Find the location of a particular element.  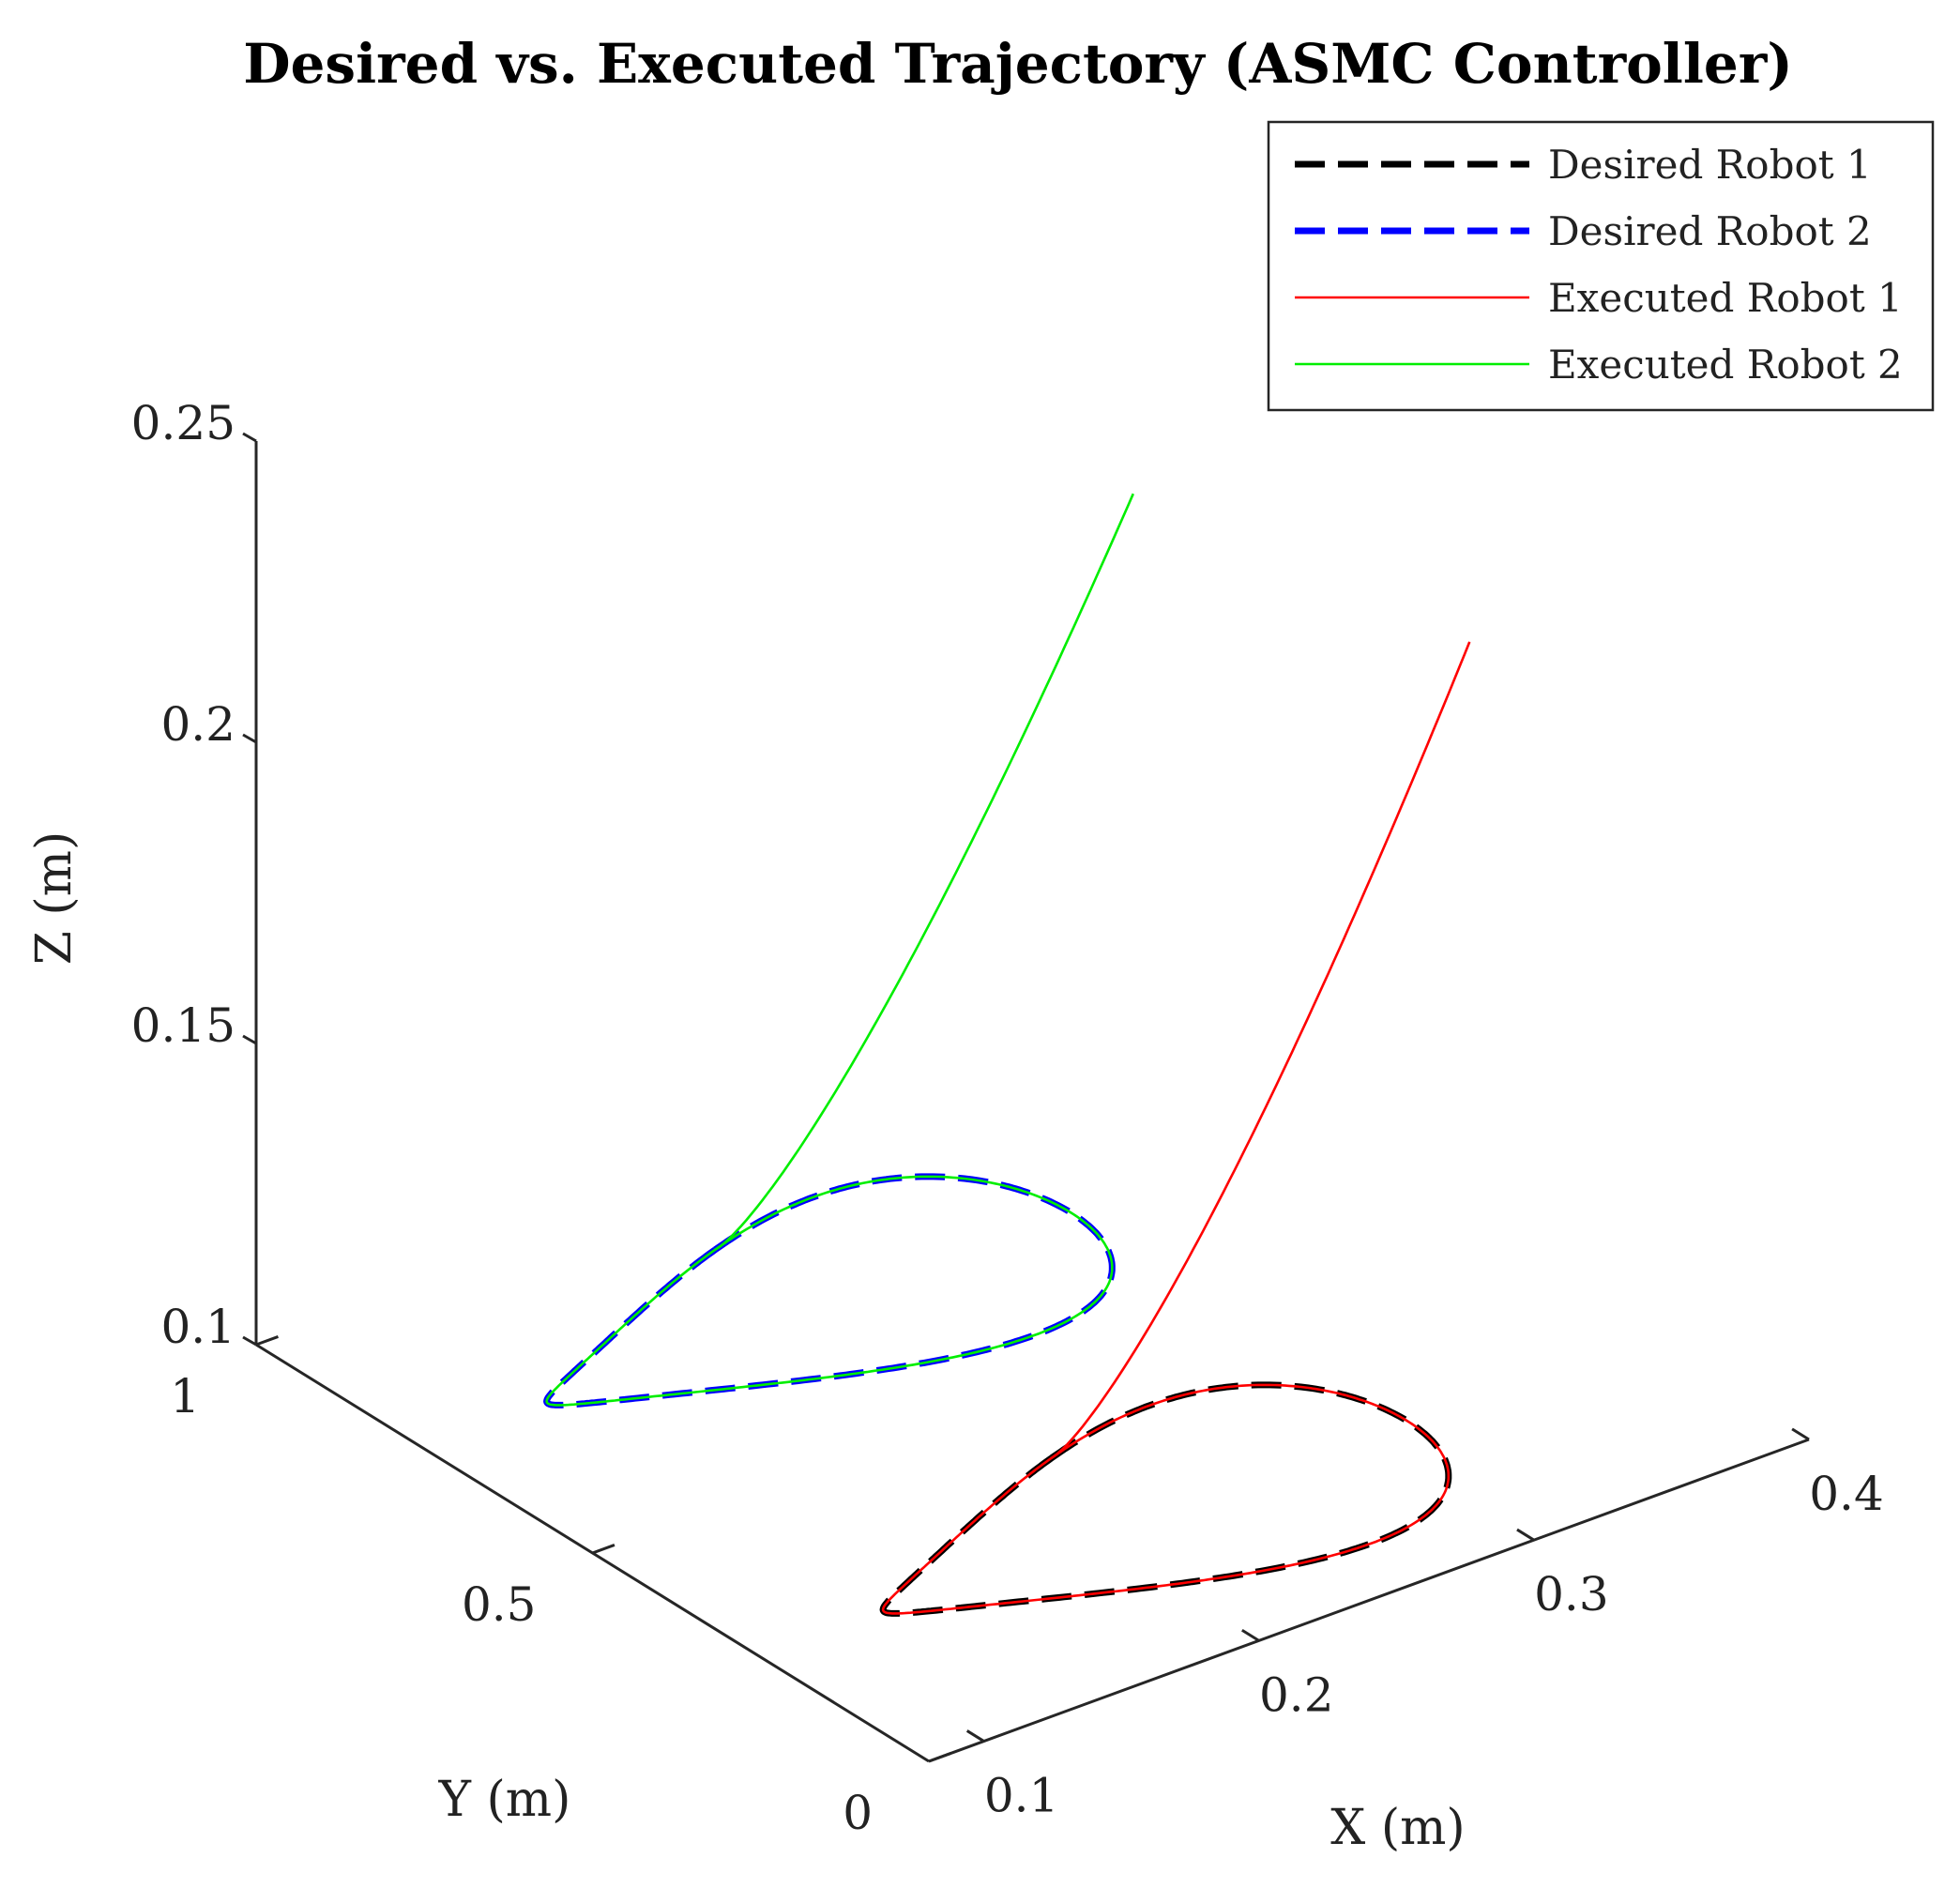

legend-label: Executed Robot 1 is located at coordinates (1725, 298).